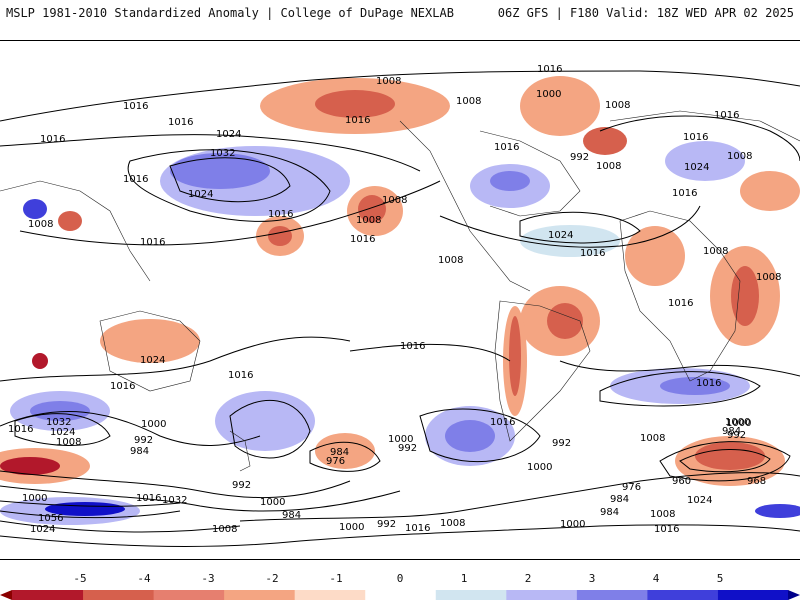 Image resolution: width=800 pixels, height=600 pixels. I want to click on colorbar-tick-label: -2, so click(272, 578).